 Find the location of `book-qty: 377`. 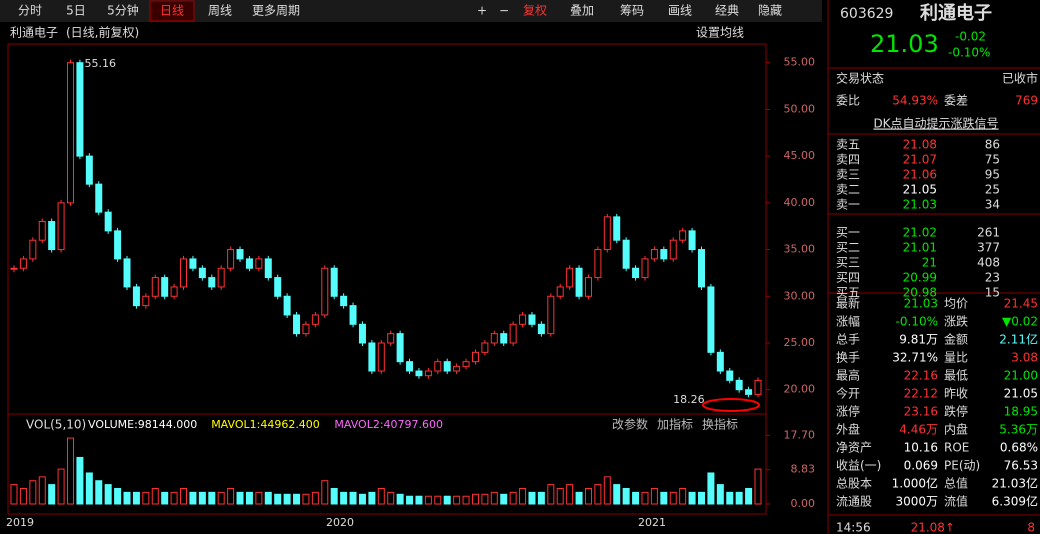

book-qty: 377 is located at coordinates (988, 248).